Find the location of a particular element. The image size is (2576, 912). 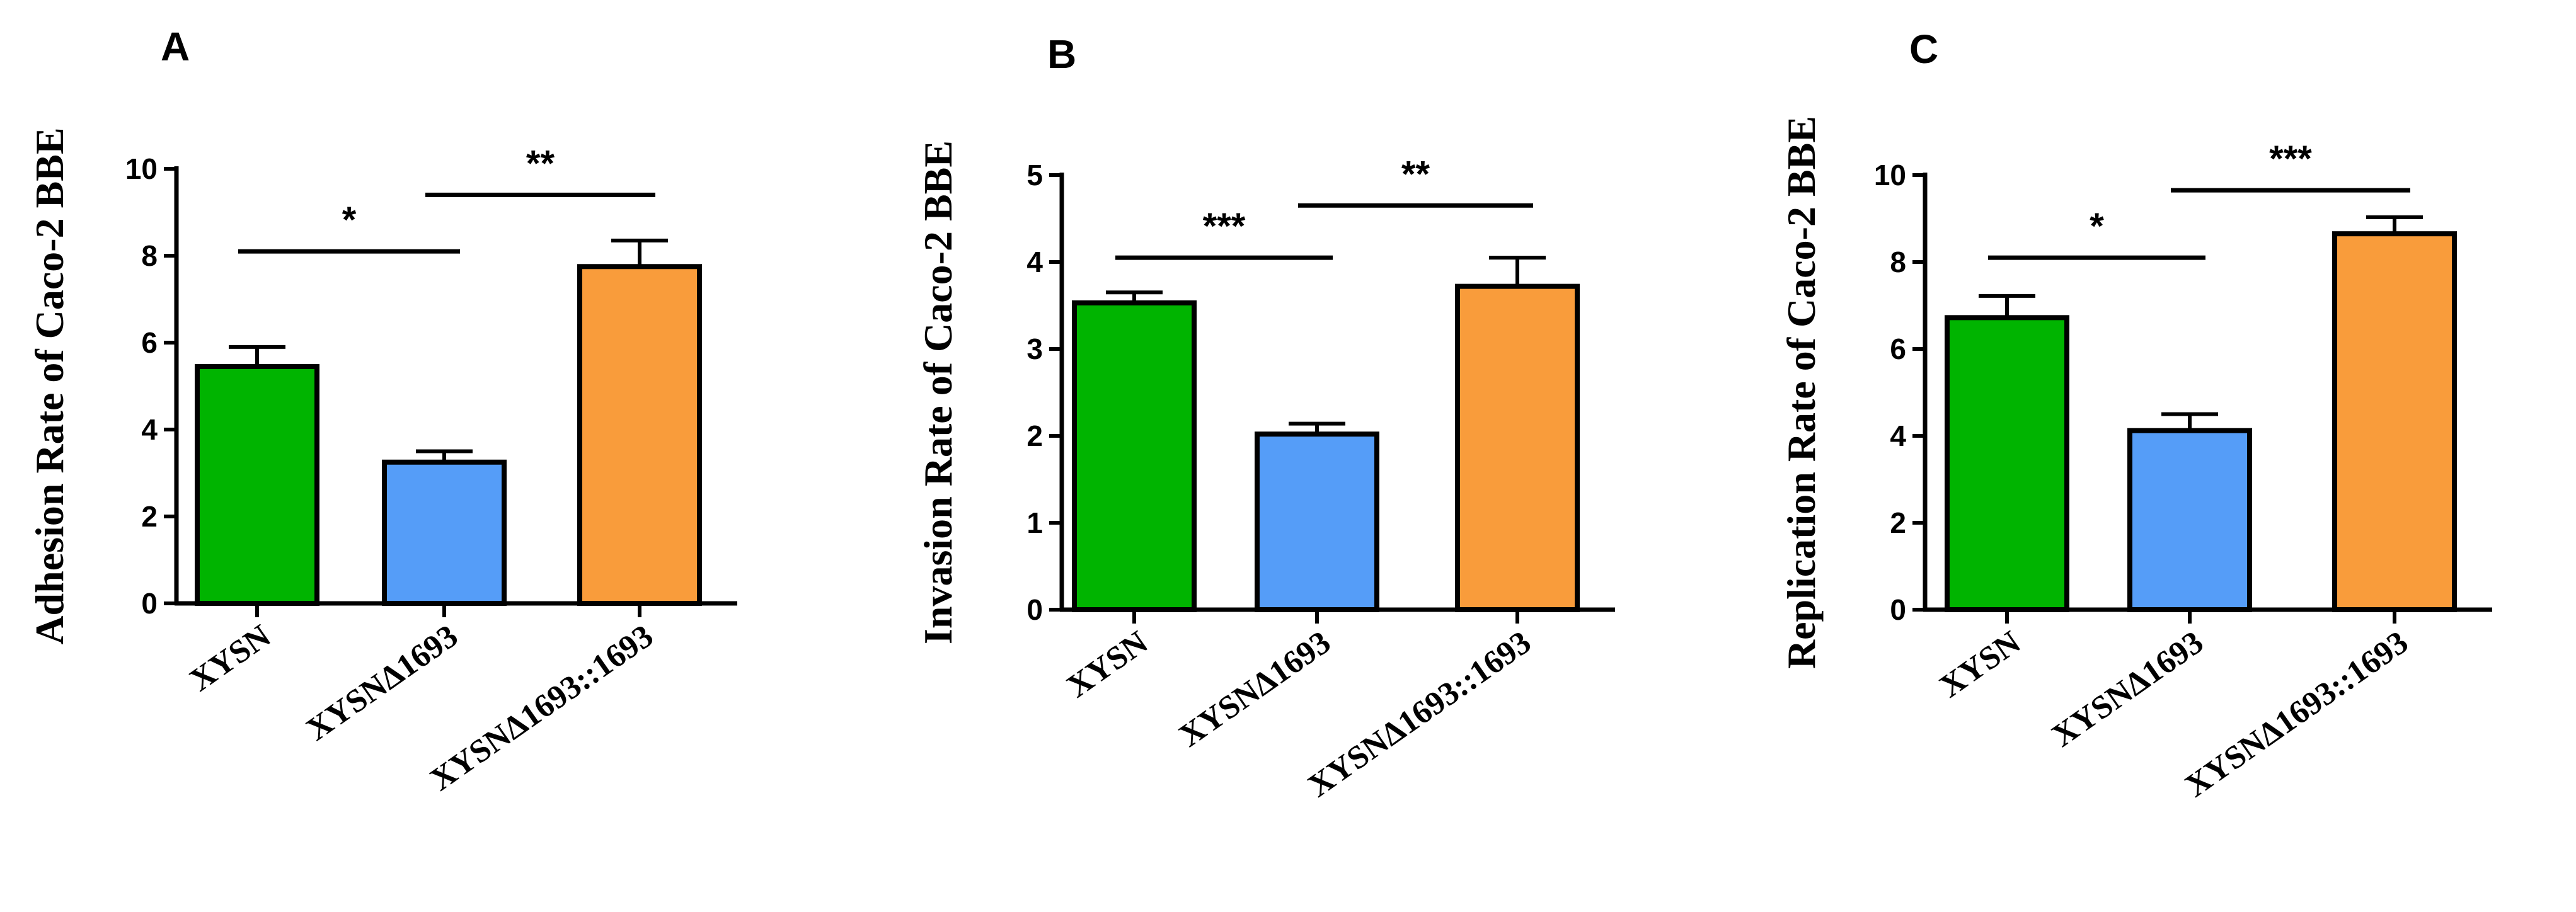

y-axis-label: Replication Rate of Caco-2 BBE is located at coordinates (1801, 392).